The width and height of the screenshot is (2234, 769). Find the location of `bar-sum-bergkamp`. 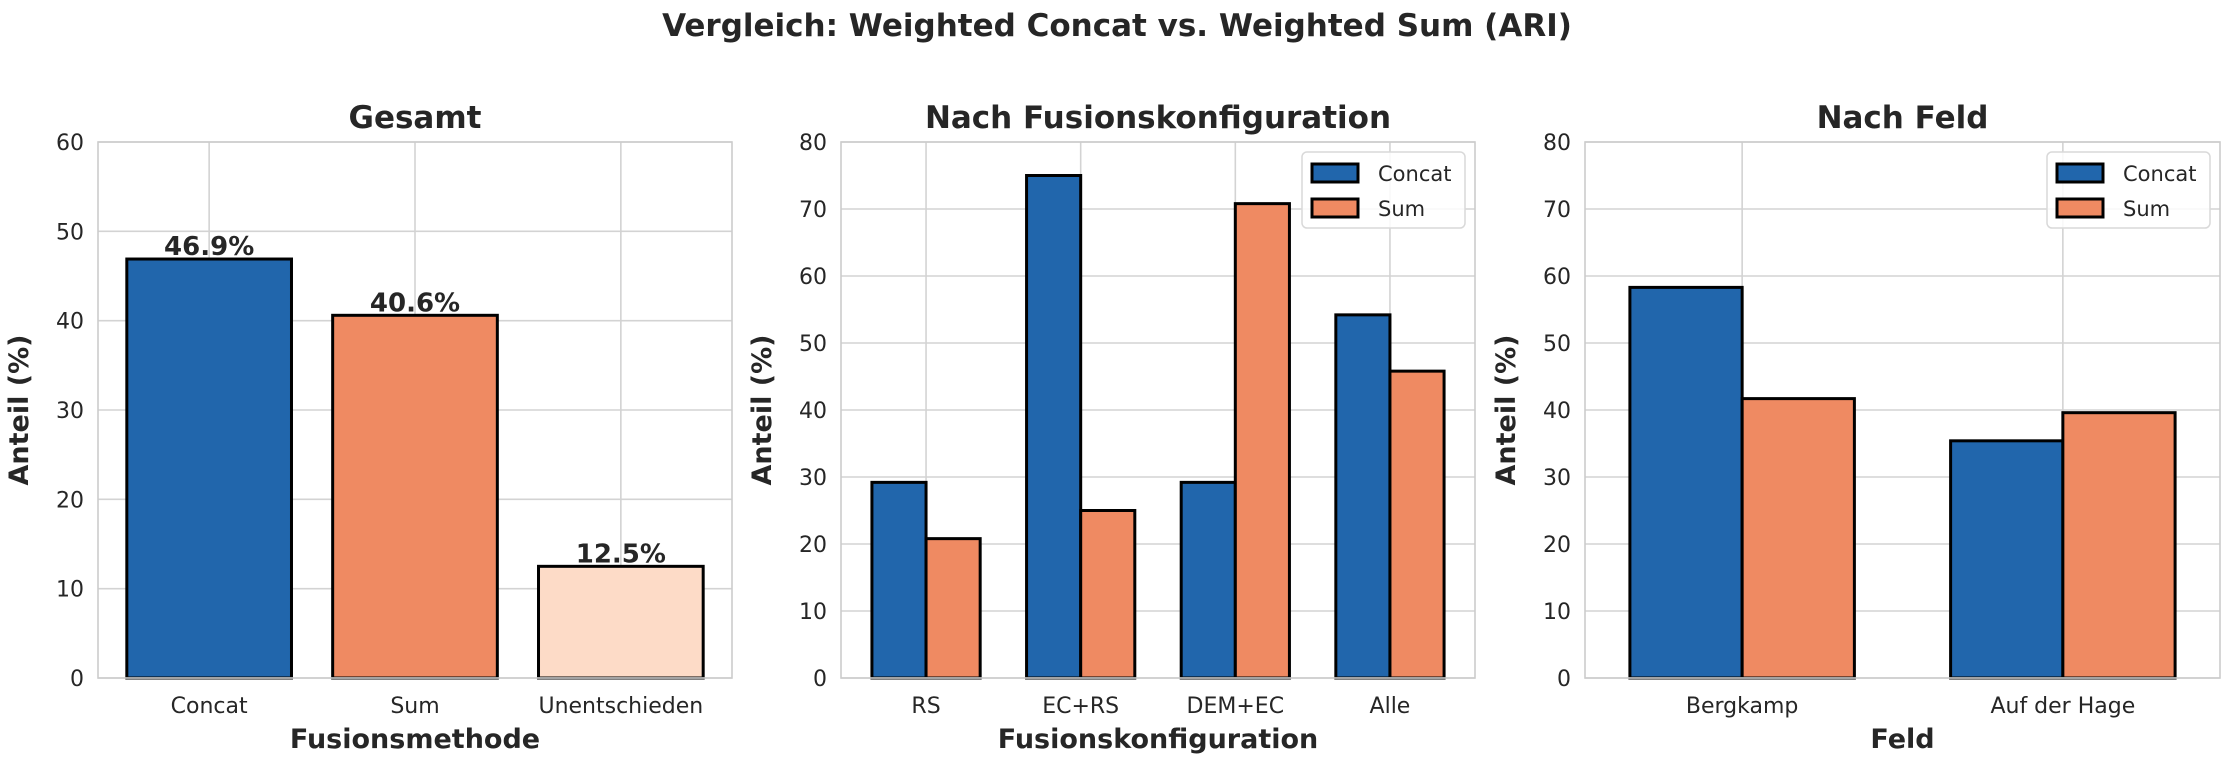

bar-sum-bergkamp is located at coordinates (1798, 538).